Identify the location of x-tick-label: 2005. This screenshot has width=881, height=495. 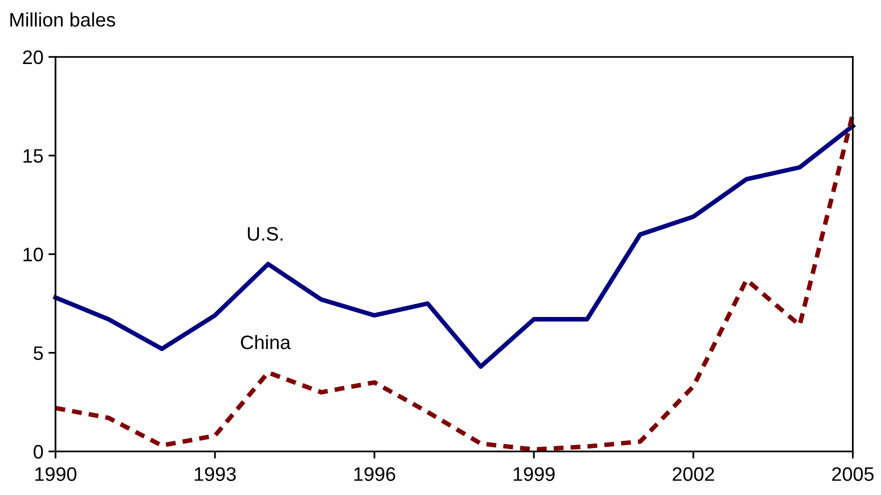
(853, 474).